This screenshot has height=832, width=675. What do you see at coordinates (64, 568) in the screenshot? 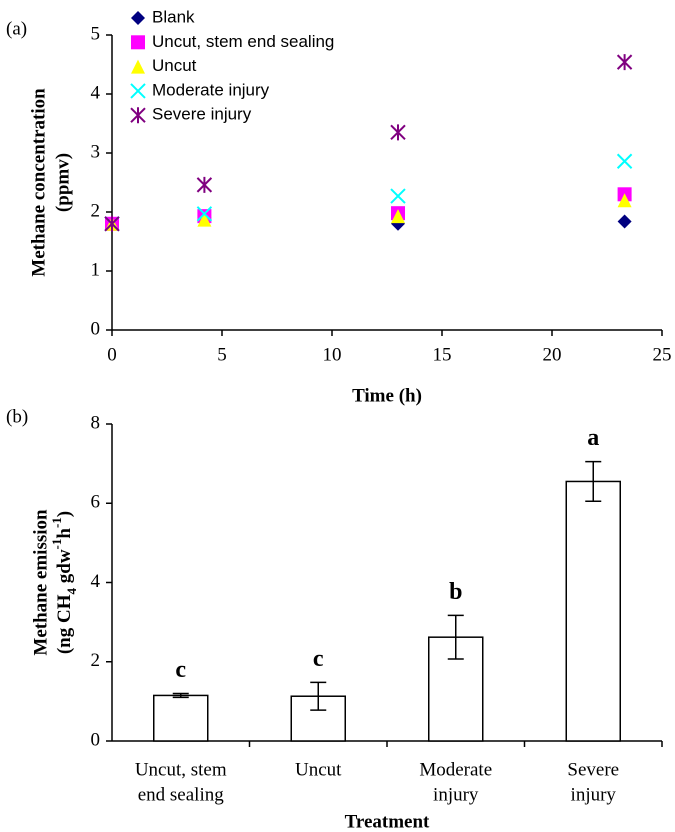
I see `y-axis-title-part: gdw` at bounding box center [64, 568].